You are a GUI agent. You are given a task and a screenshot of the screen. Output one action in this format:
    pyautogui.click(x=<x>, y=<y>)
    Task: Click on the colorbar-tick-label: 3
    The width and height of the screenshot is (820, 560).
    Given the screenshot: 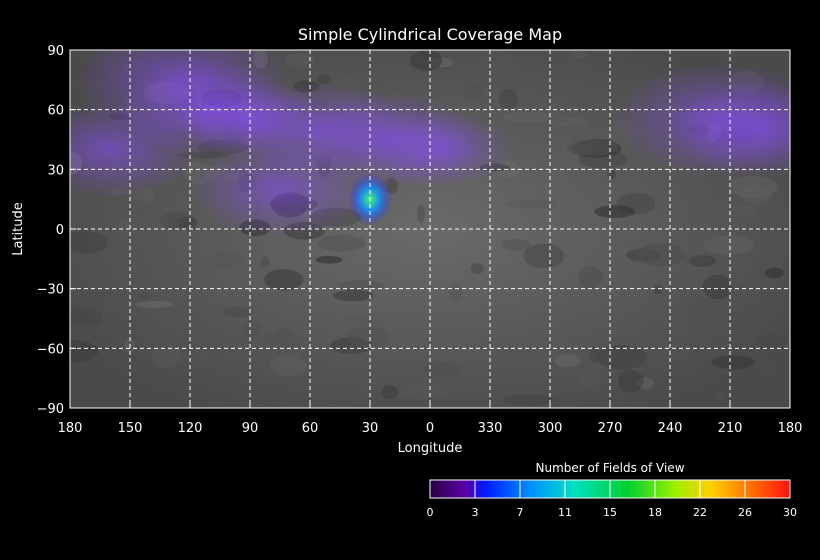 What is the action you would take?
    pyautogui.click(x=475, y=512)
    